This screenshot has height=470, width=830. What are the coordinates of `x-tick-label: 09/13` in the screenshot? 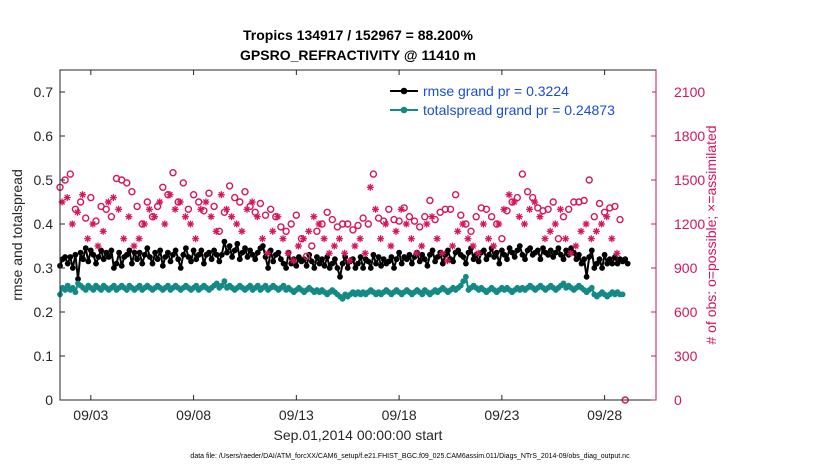 It's located at (296, 415).